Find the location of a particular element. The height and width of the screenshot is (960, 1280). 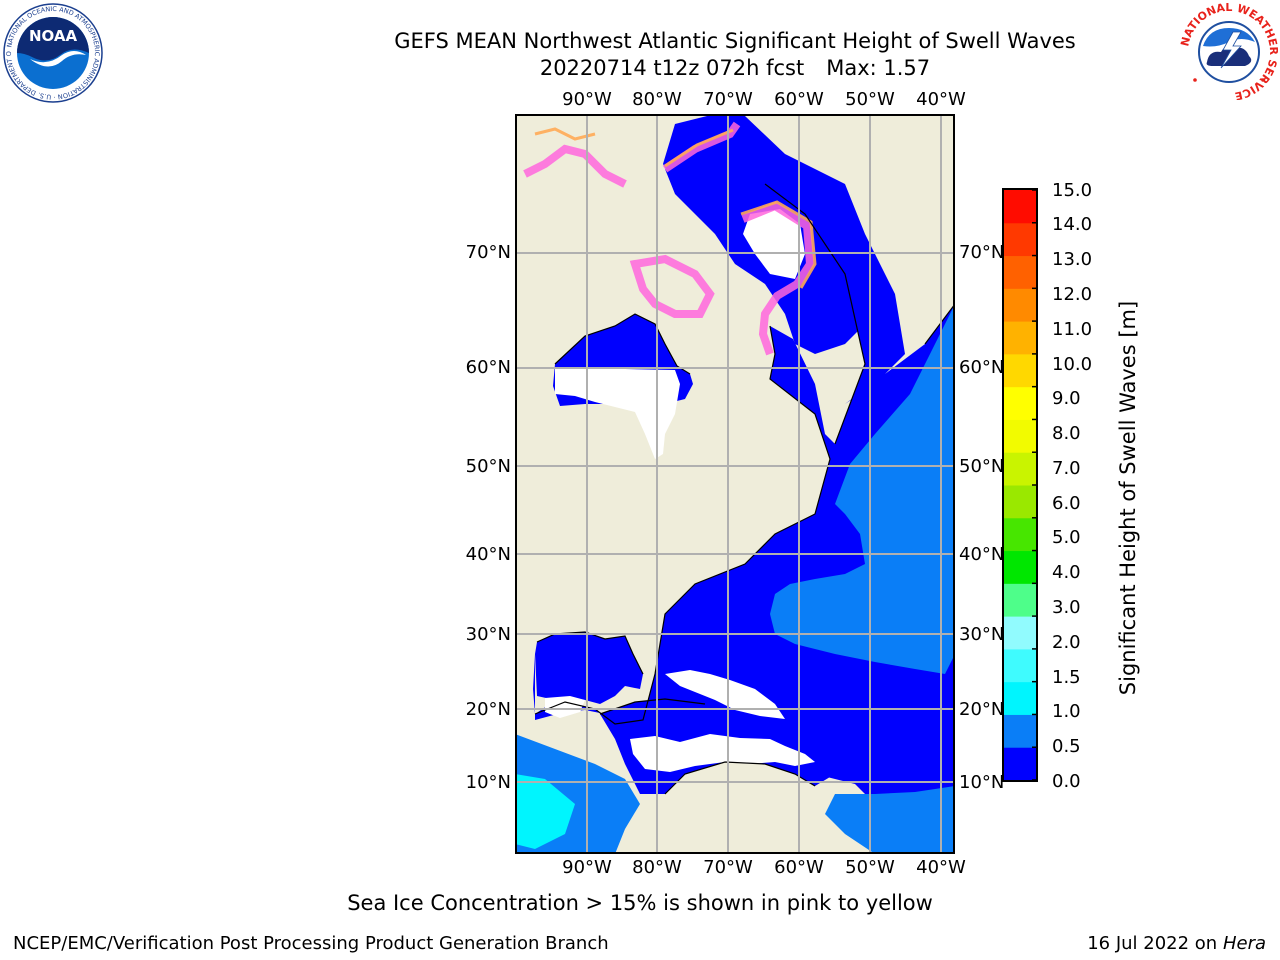

chart-subtitle: 20220714 t12z 072h fcst Max: 1.57 is located at coordinates (640, 68).